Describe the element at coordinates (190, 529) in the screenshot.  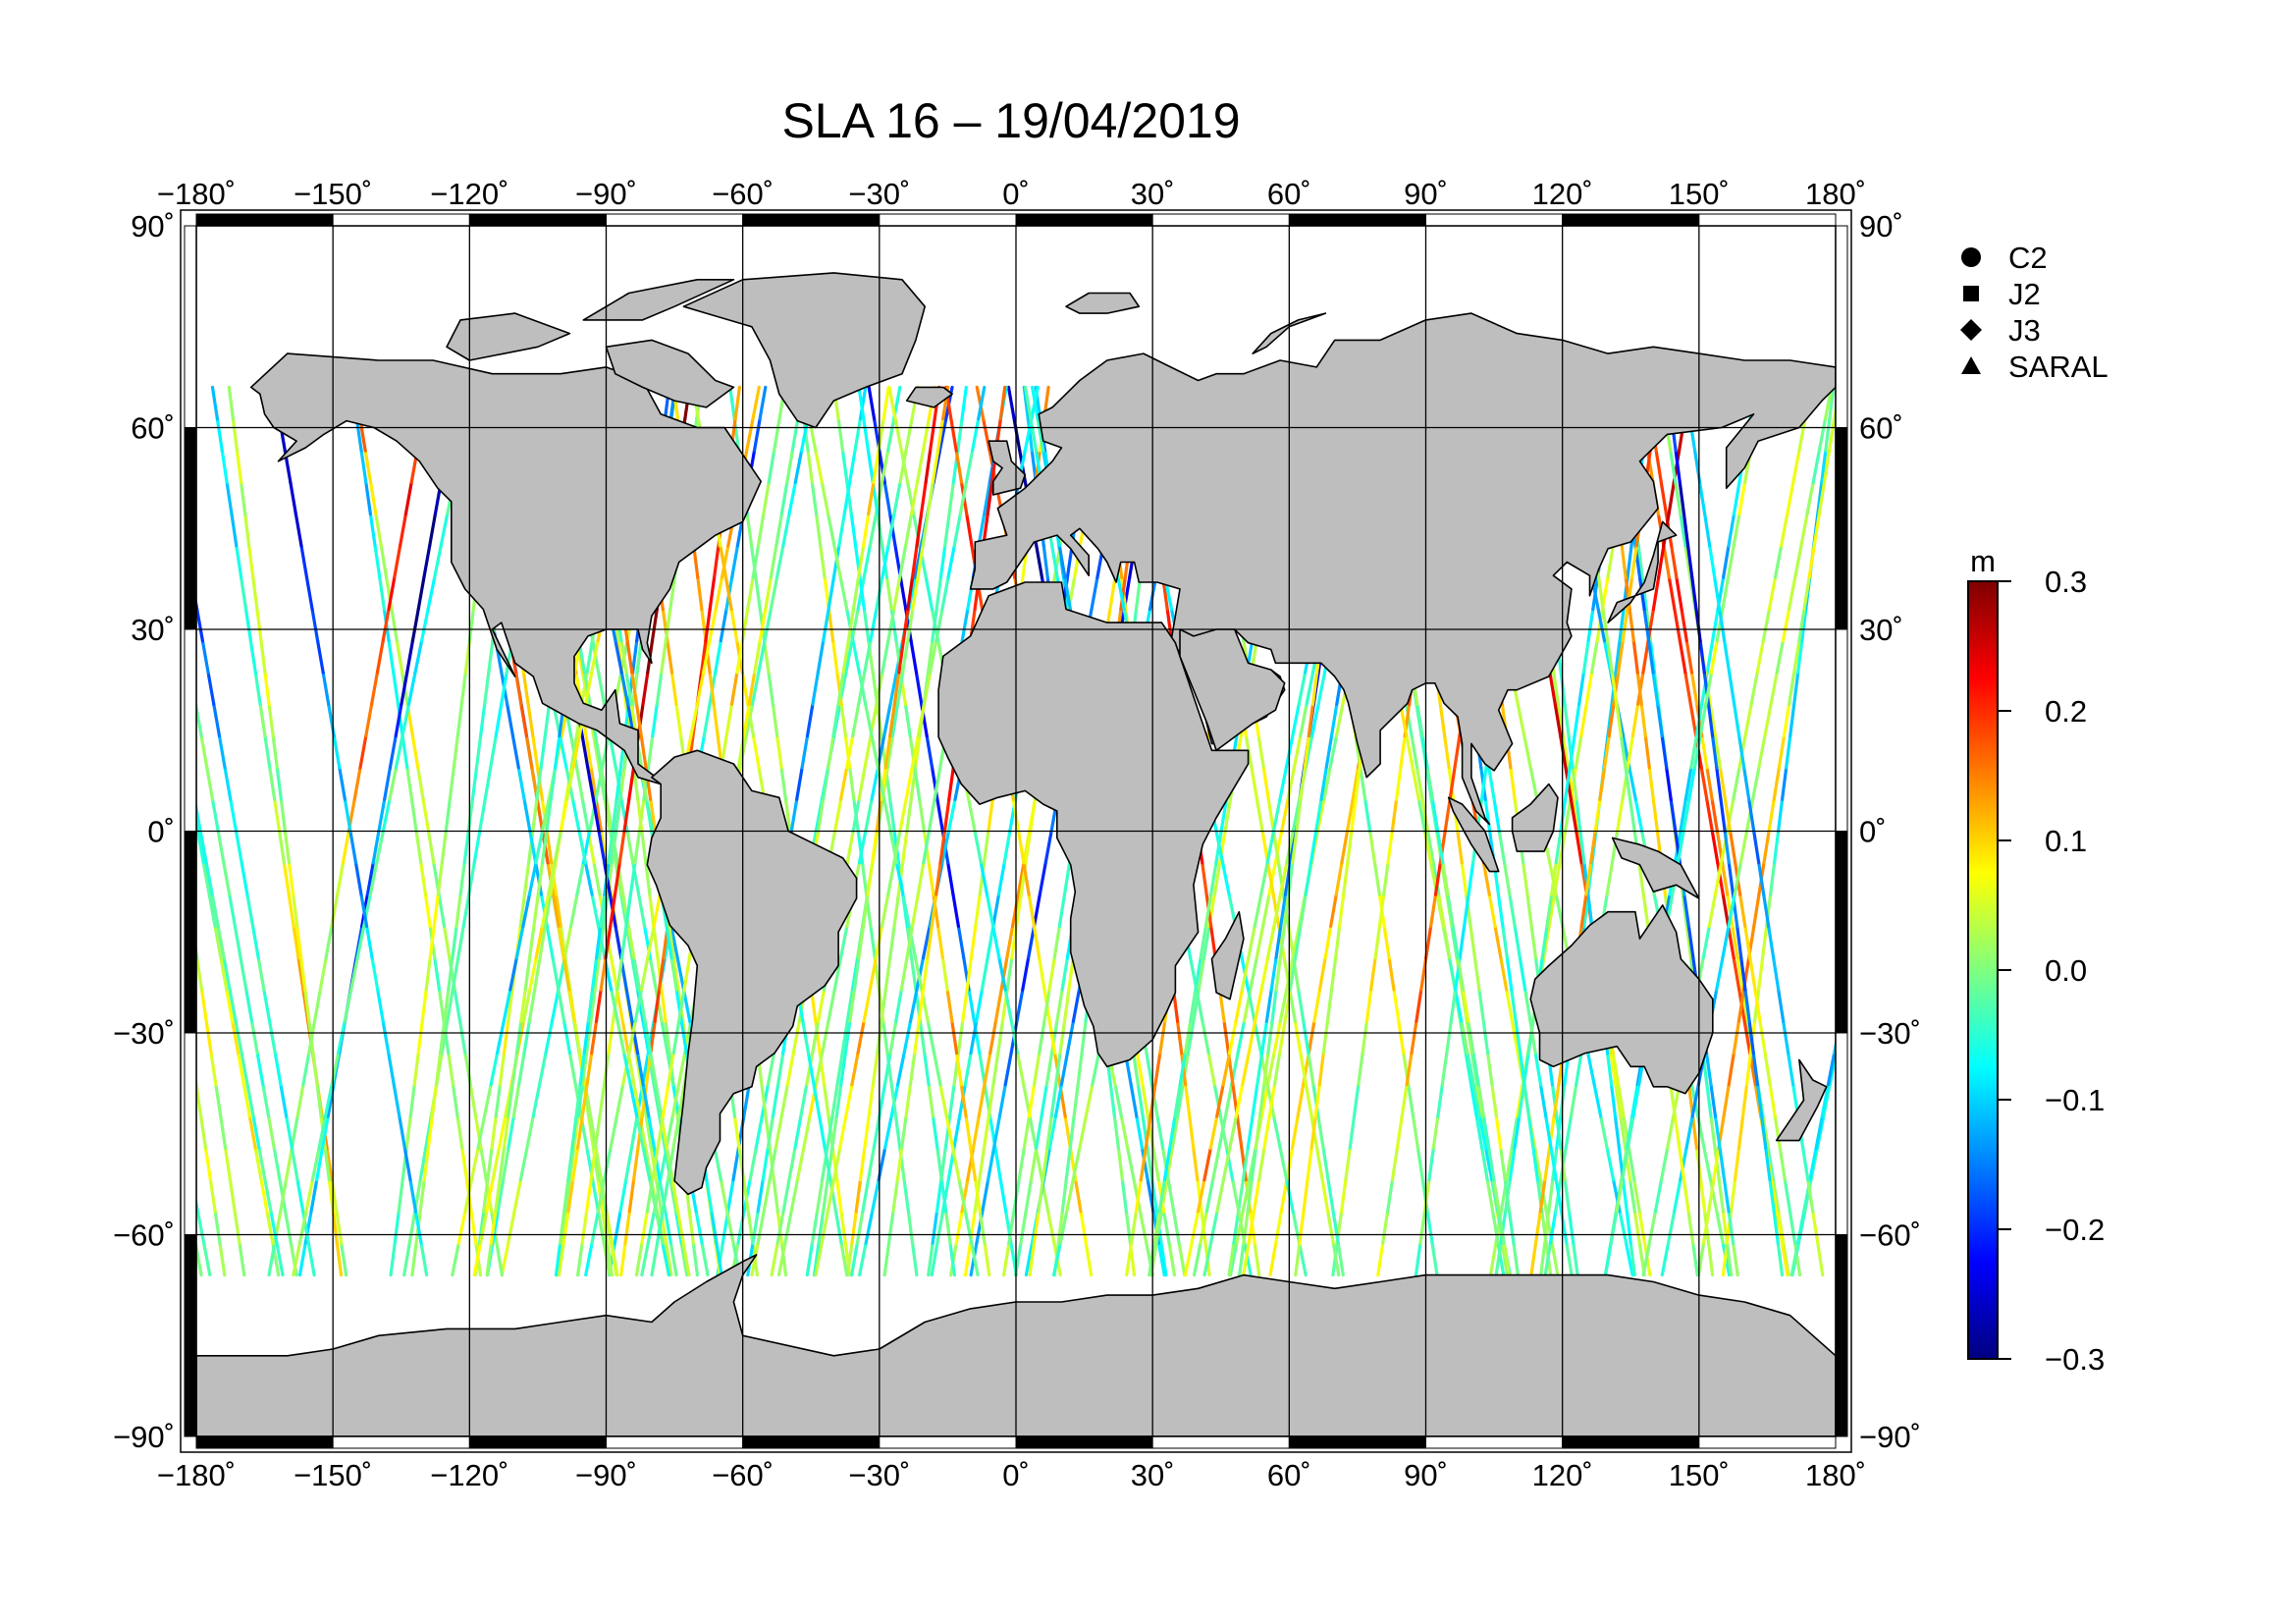
I see `frame-segment-left` at that location.